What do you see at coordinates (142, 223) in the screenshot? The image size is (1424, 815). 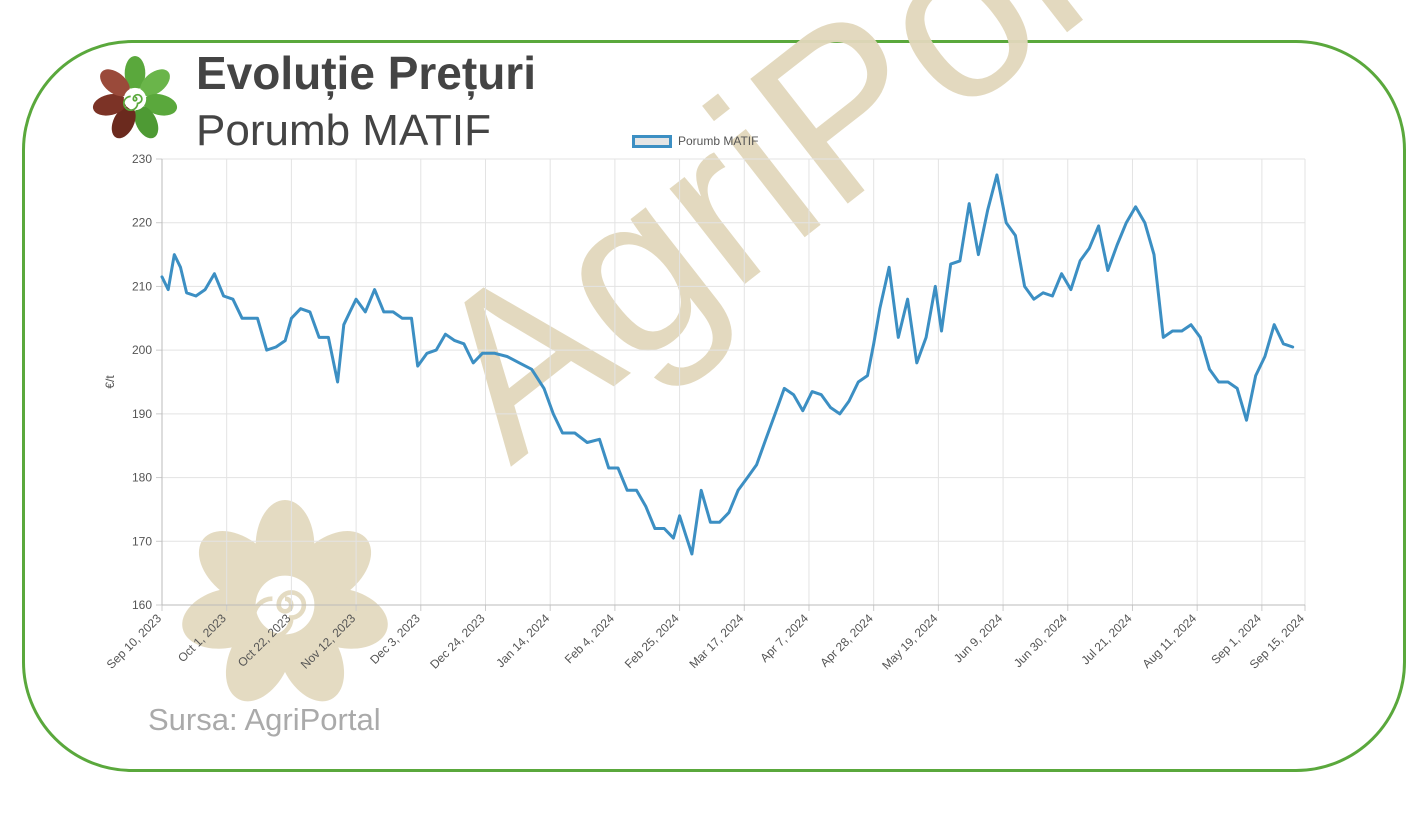 I see `y-tick-label: 220` at bounding box center [142, 223].